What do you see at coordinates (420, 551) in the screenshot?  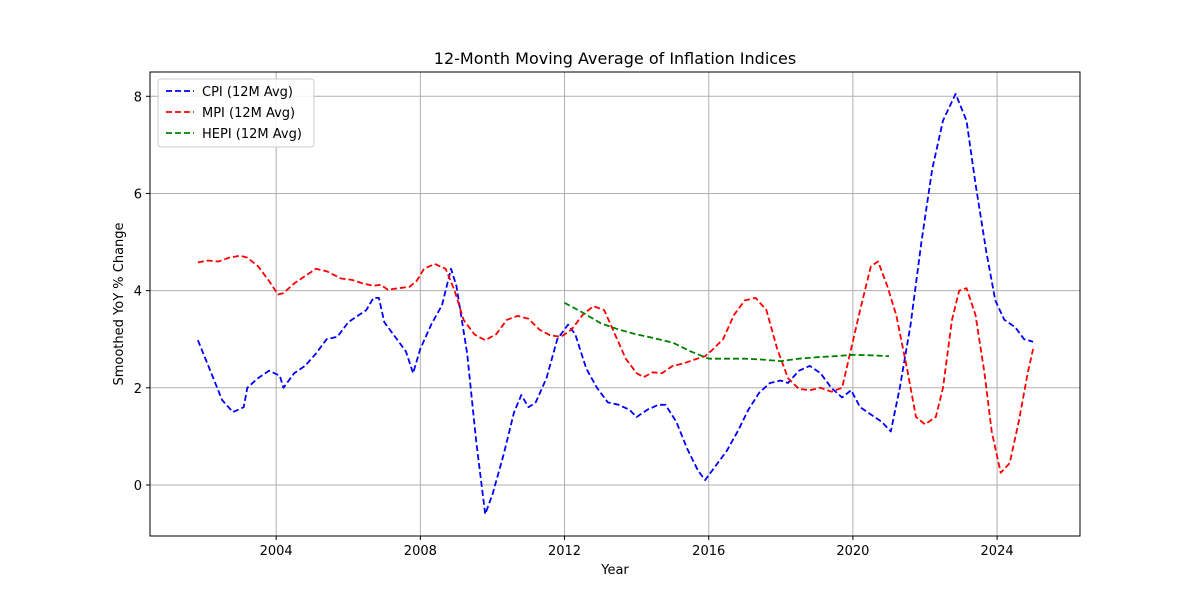 I see `x-tick-label: 2008` at bounding box center [420, 551].